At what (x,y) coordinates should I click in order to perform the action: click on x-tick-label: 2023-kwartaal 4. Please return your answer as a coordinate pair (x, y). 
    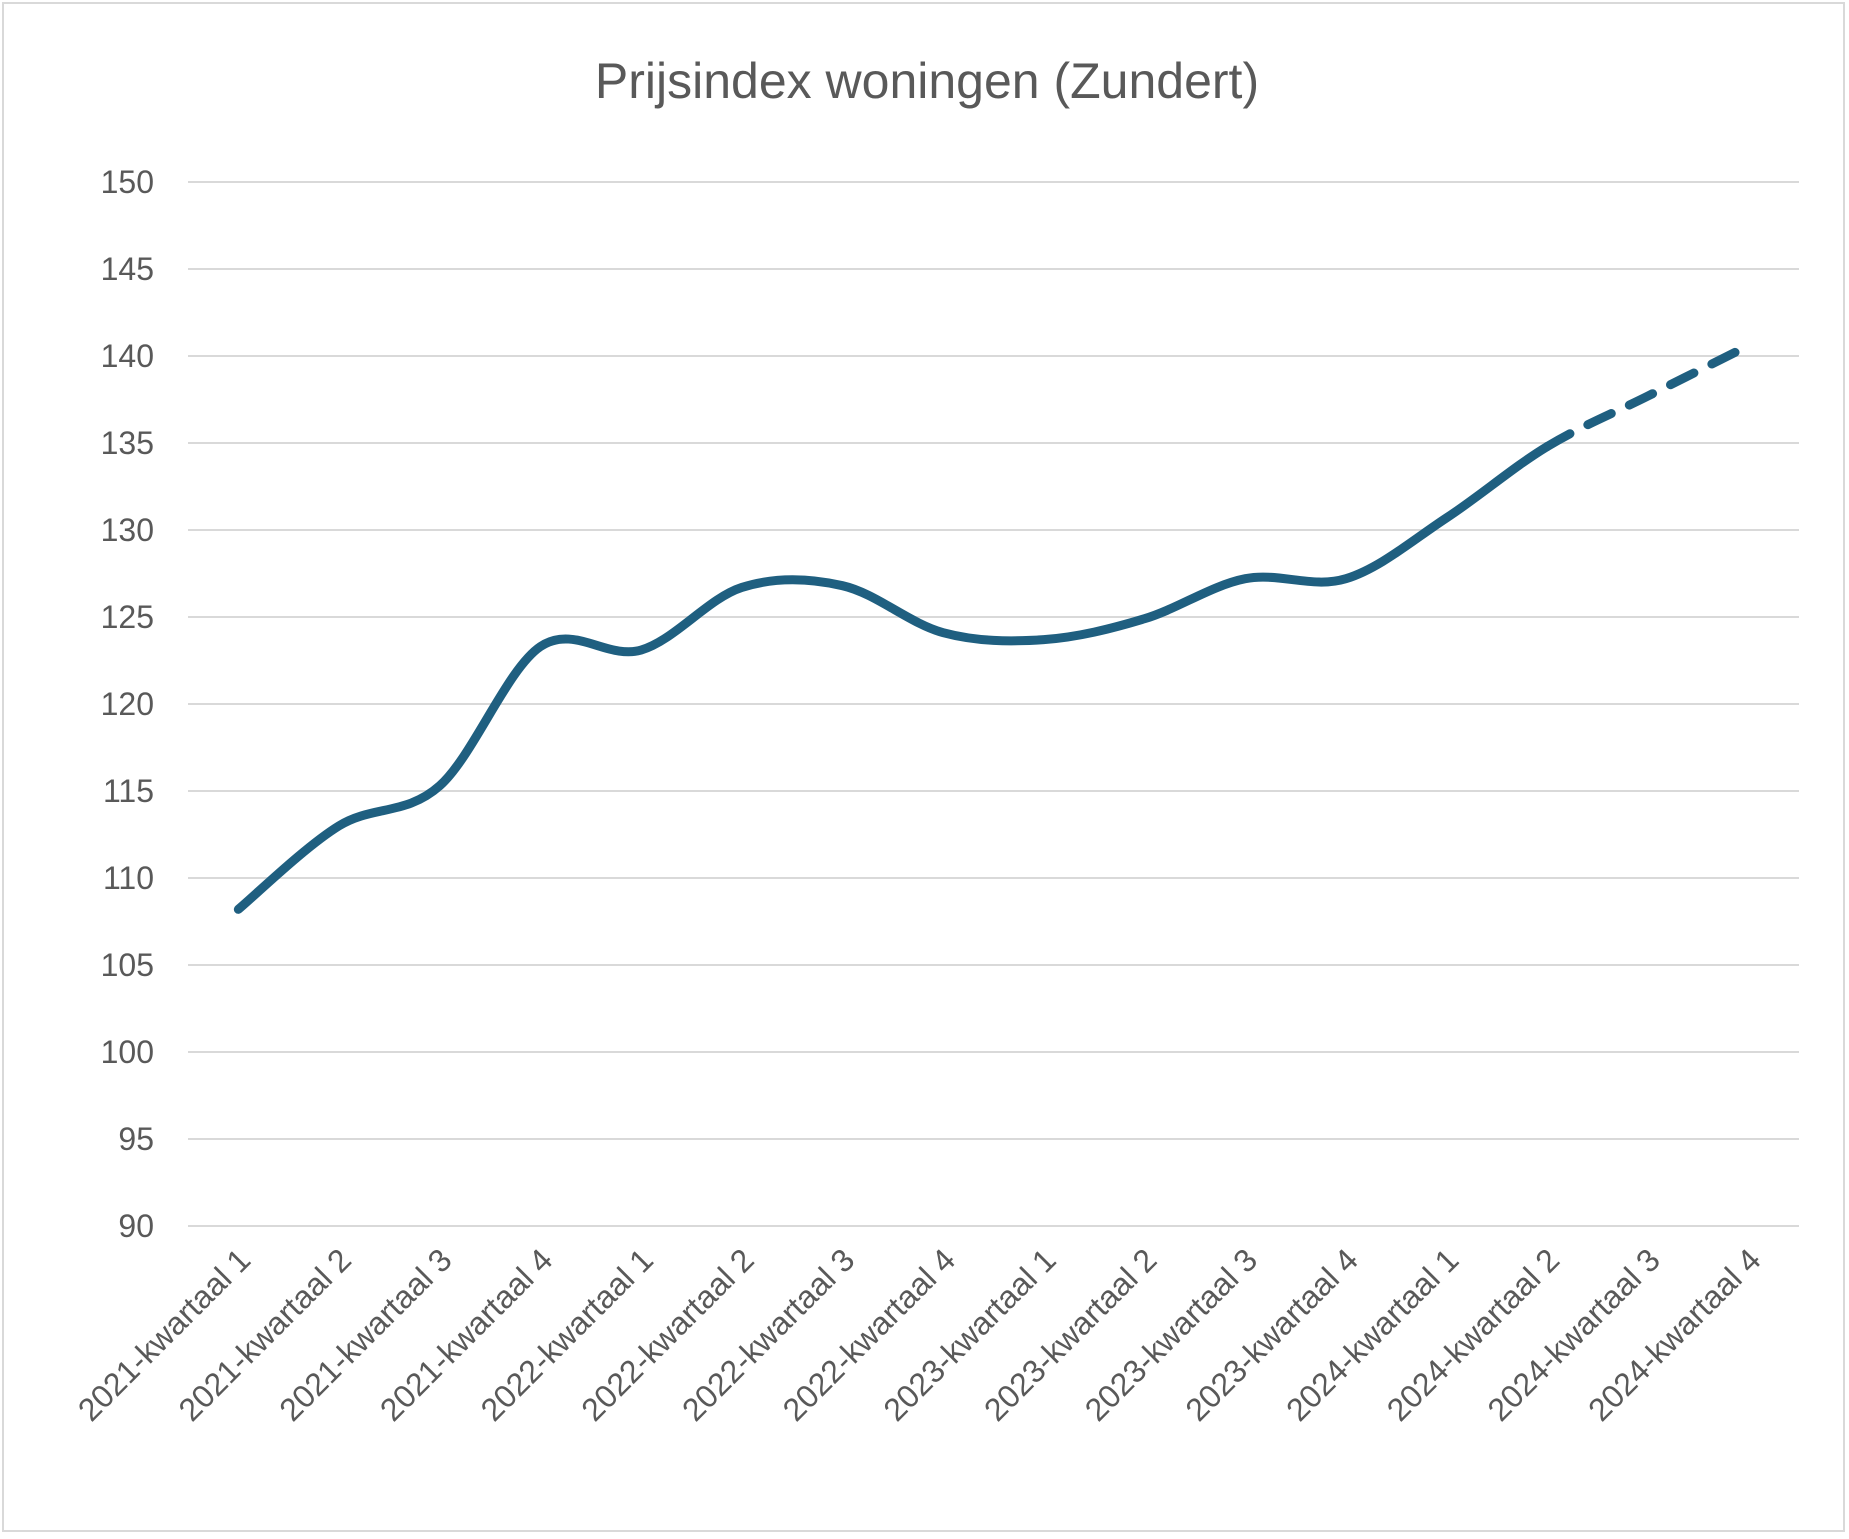
    Looking at the image, I should click on (1271, 1334).